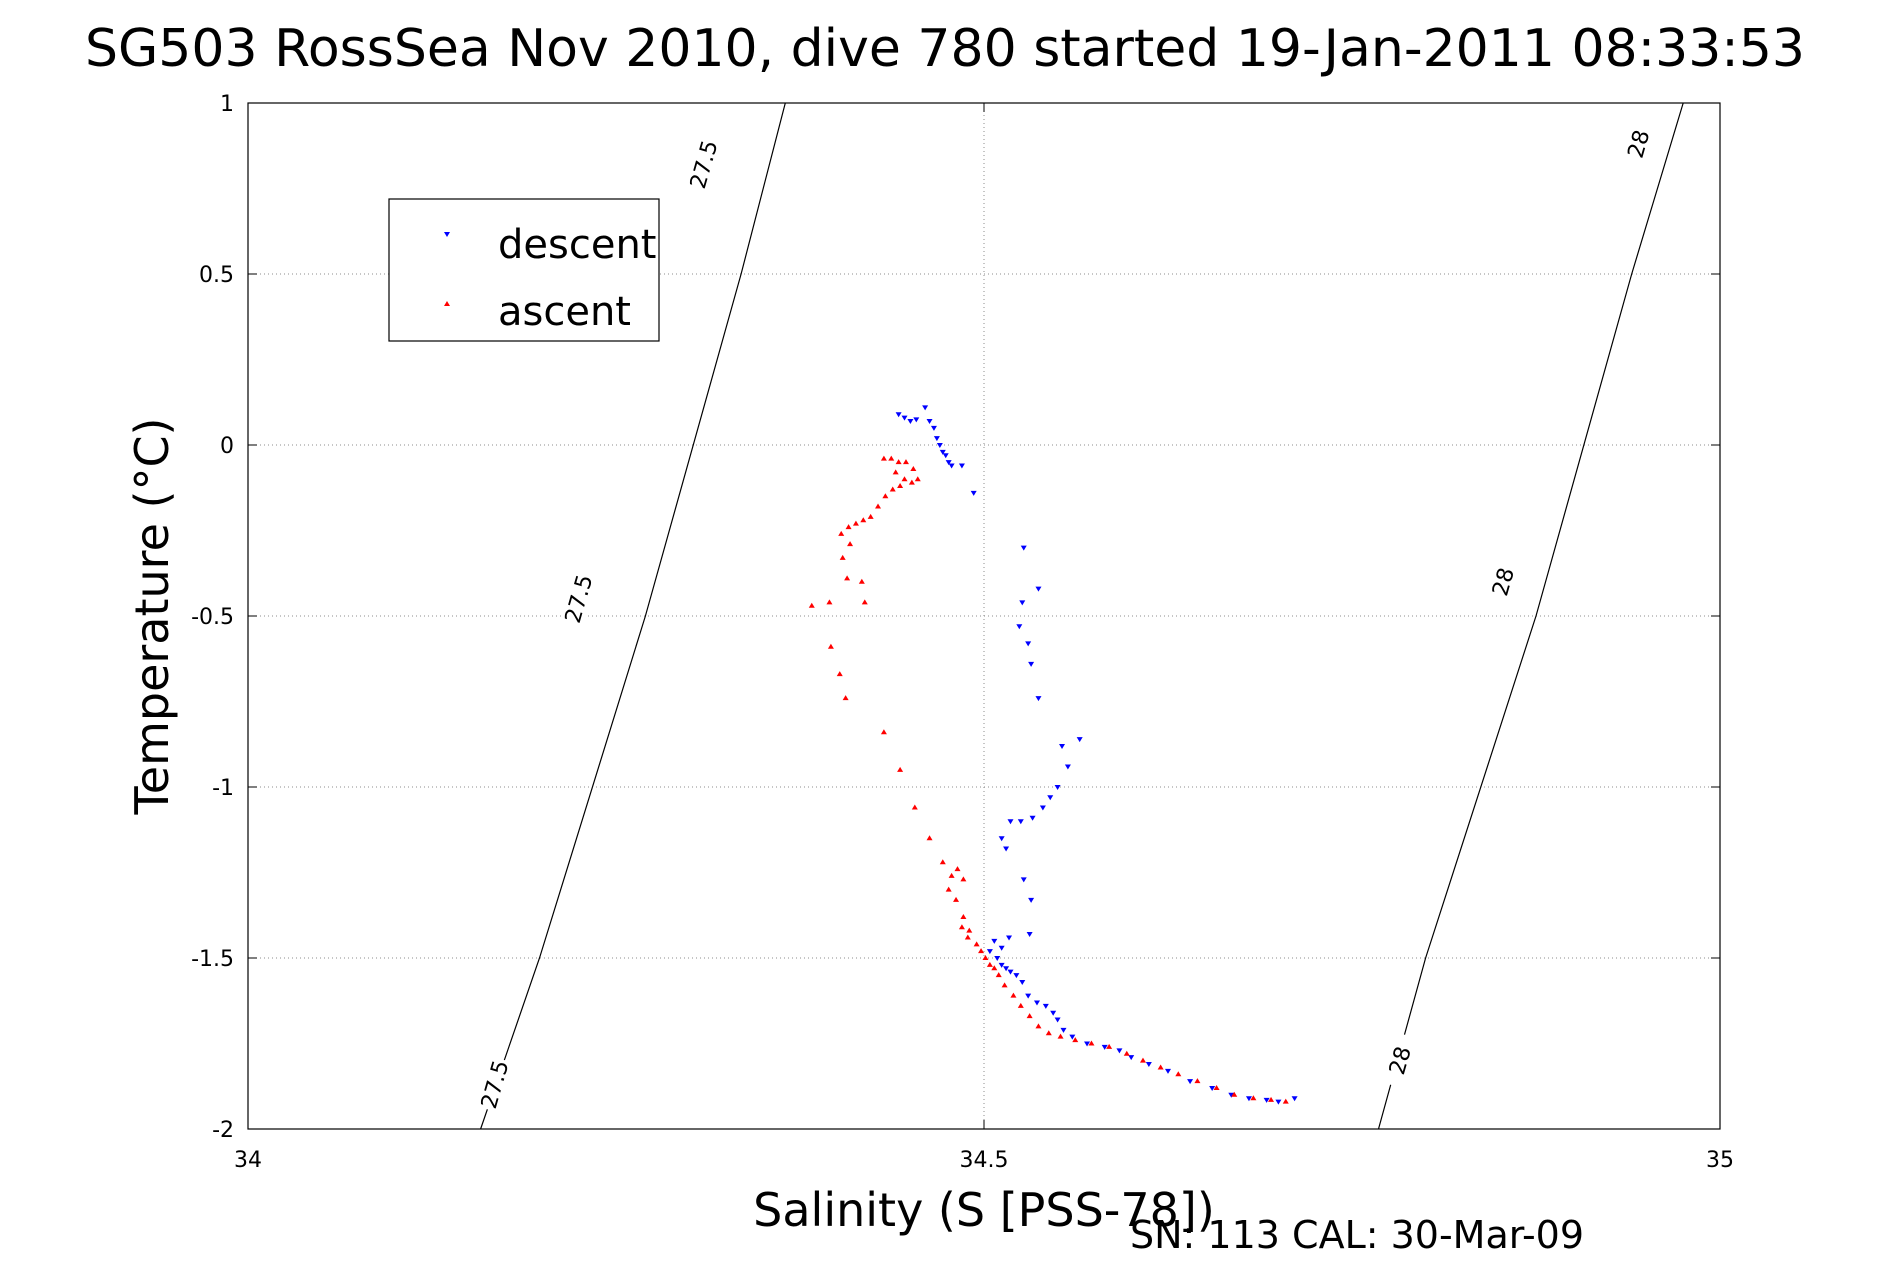 The width and height of the screenshot is (1891, 1262). I want to click on y-tick-label: -2, so click(223, 1130).